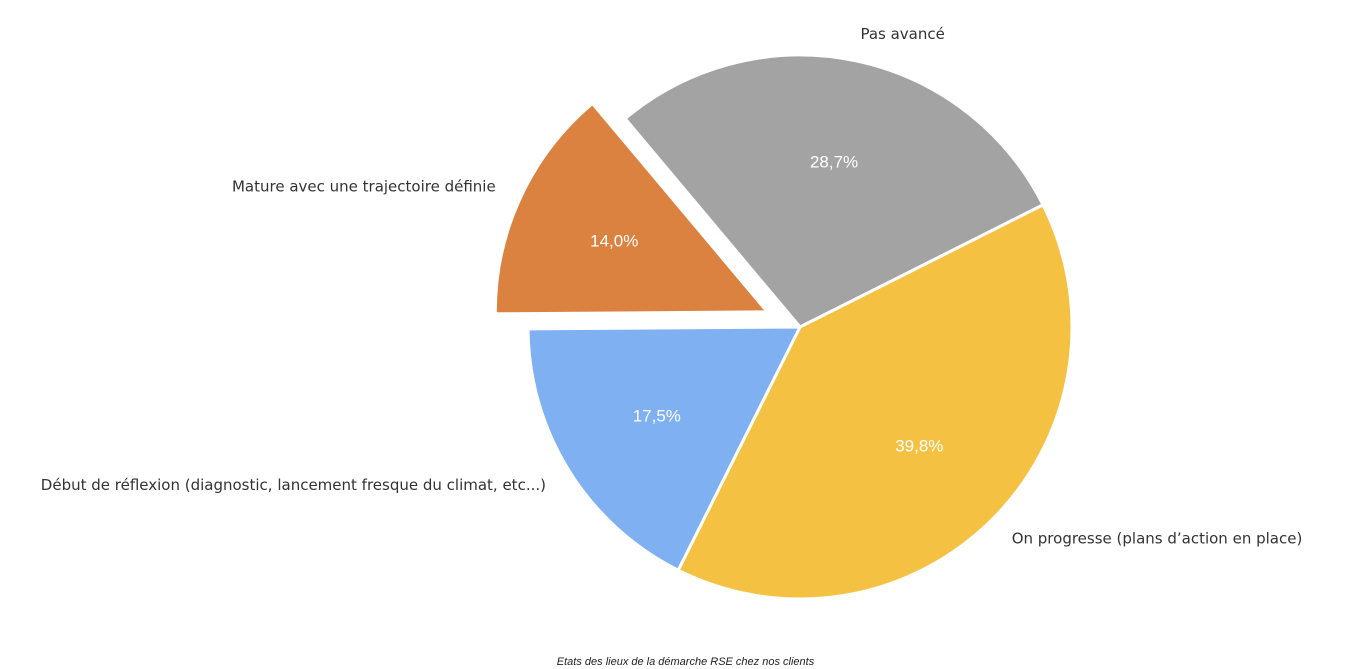 This screenshot has width=1371, height=669. What do you see at coordinates (902, 34) in the screenshot?
I see `slice-category-label-0: Pas avancé` at bounding box center [902, 34].